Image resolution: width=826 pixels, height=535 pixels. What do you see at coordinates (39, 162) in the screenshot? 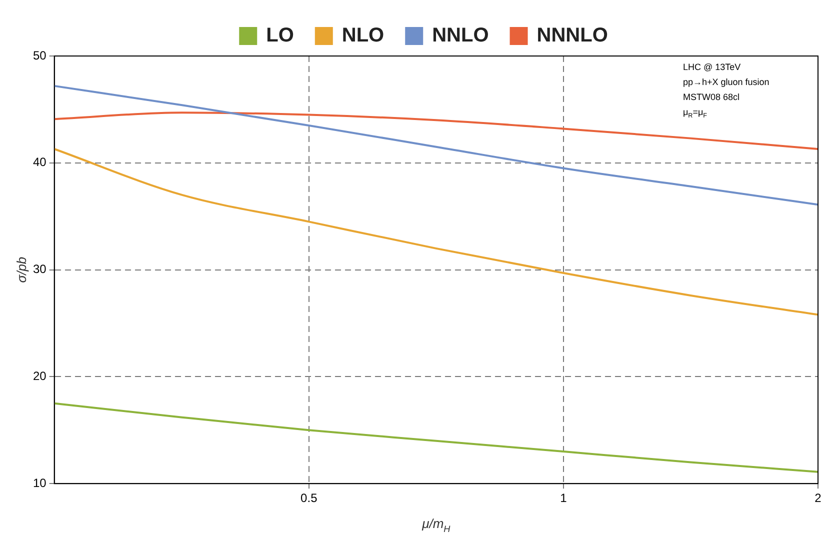
I see `y-tick-label: 40` at bounding box center [39, 162].